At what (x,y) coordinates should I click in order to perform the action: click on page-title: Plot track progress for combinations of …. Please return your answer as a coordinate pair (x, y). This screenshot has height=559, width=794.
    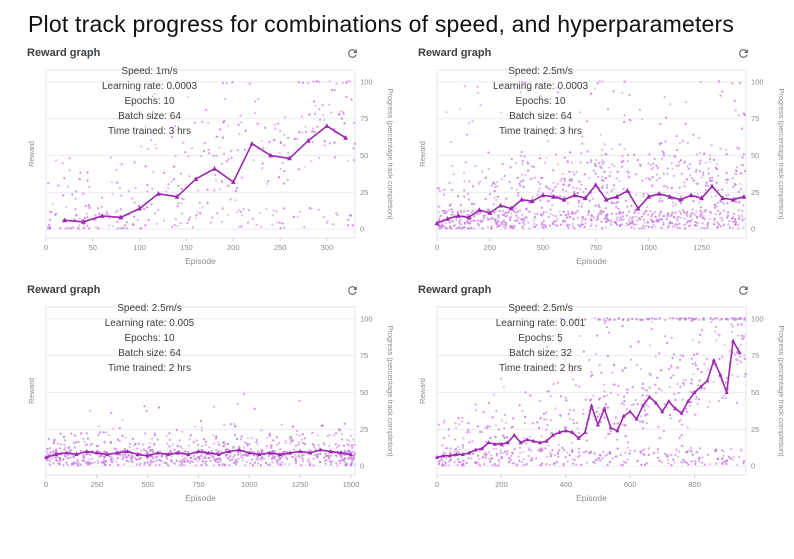
    Looking at the image, I should click on (381, 24).